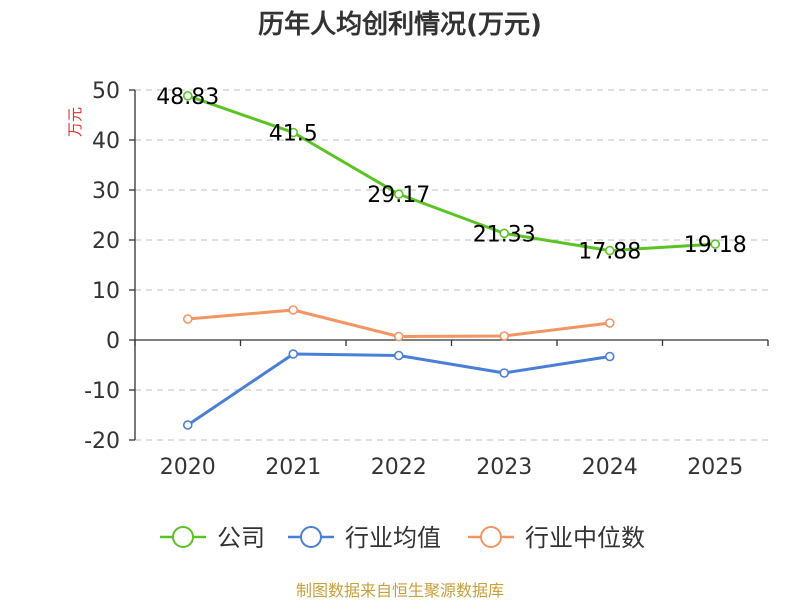 The width and height of the screenshot is (800, 600). I want to click on data-label: 29.17, so click(398, 195).